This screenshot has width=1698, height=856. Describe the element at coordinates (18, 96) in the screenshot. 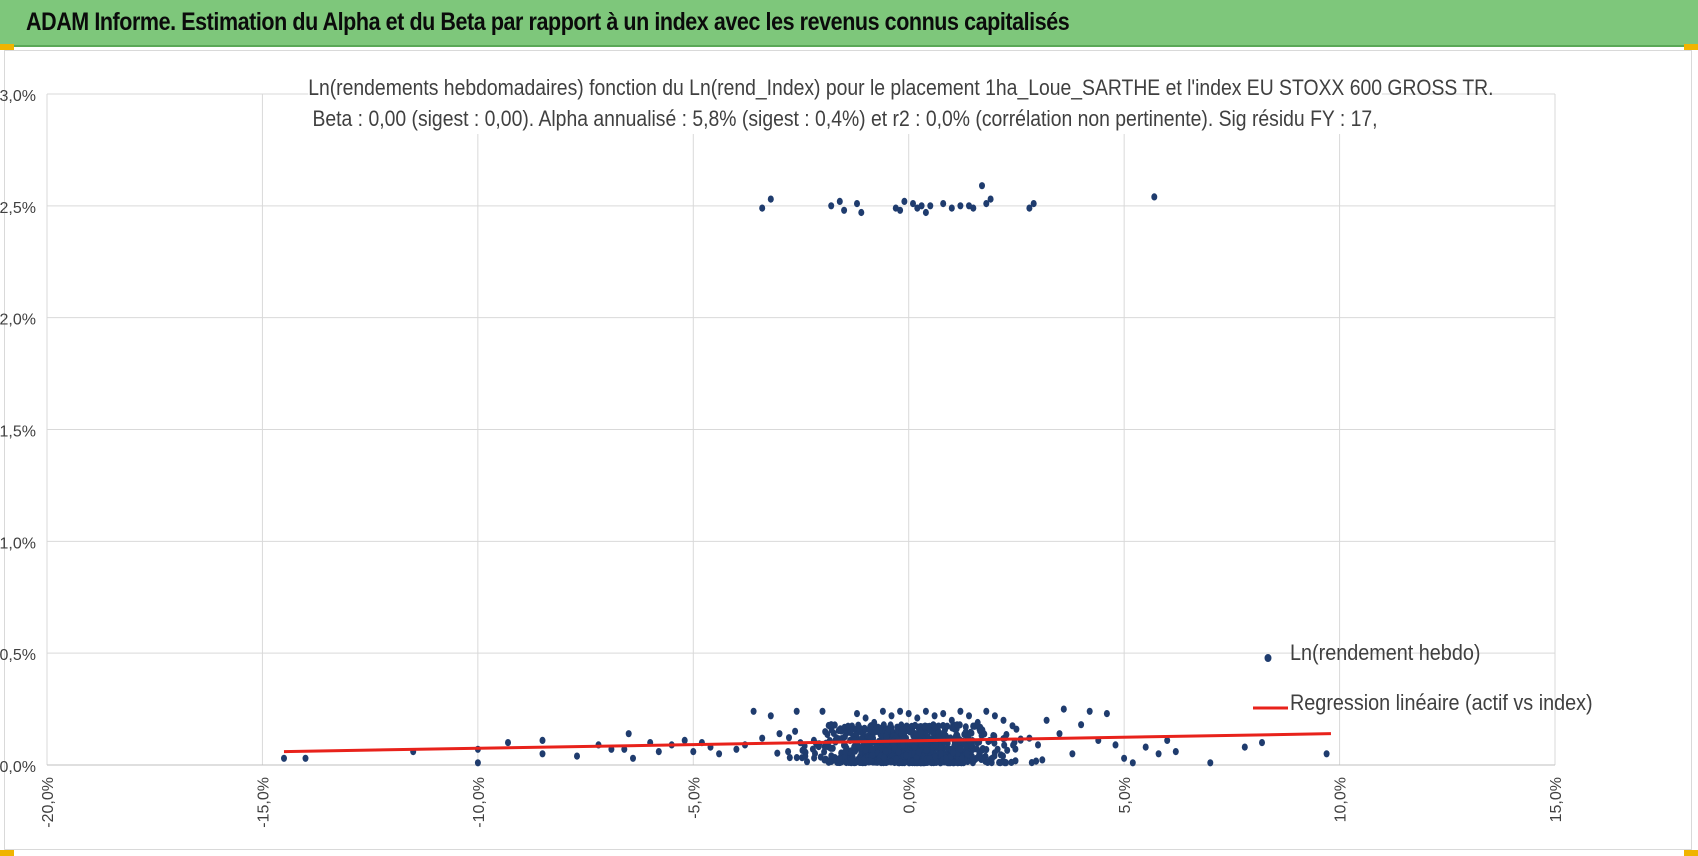

I see `y-tick-label: 3,0%` at that location.